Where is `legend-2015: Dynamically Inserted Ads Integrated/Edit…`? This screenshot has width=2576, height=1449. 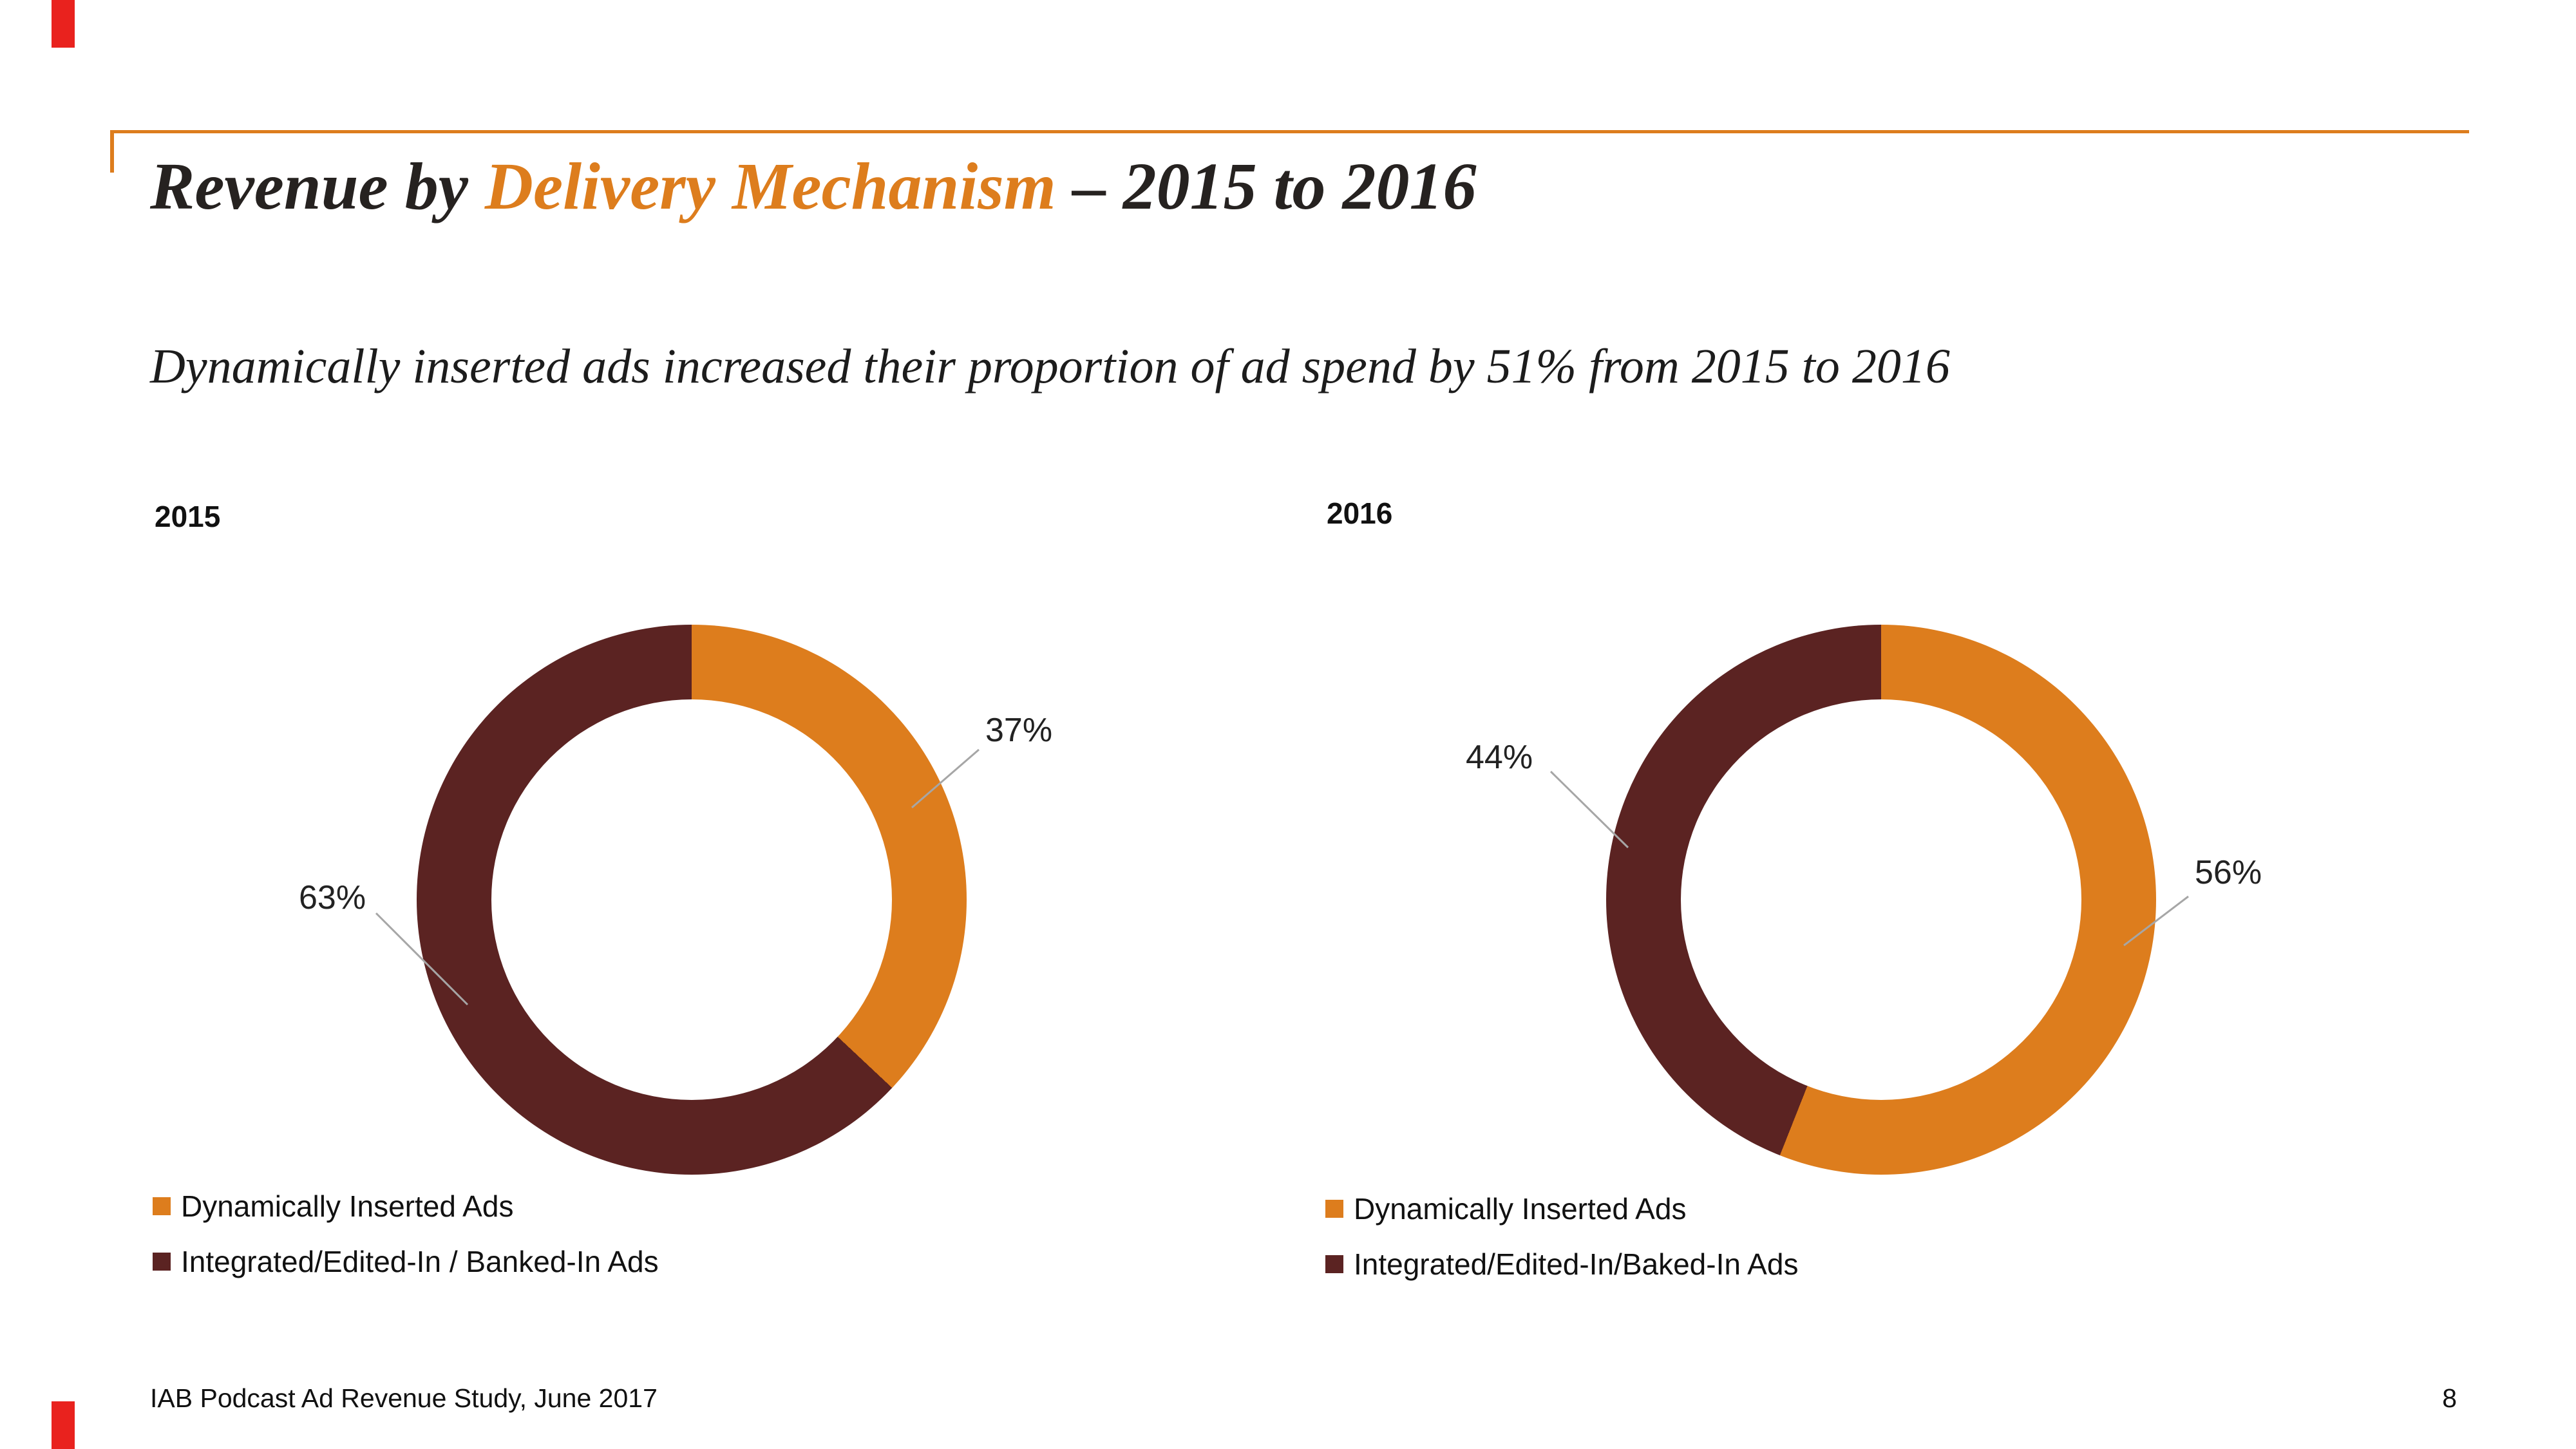
legend-2015: Dynamically Inserted Ads Integrated/Edit… is located at coordinates (406, 1234).